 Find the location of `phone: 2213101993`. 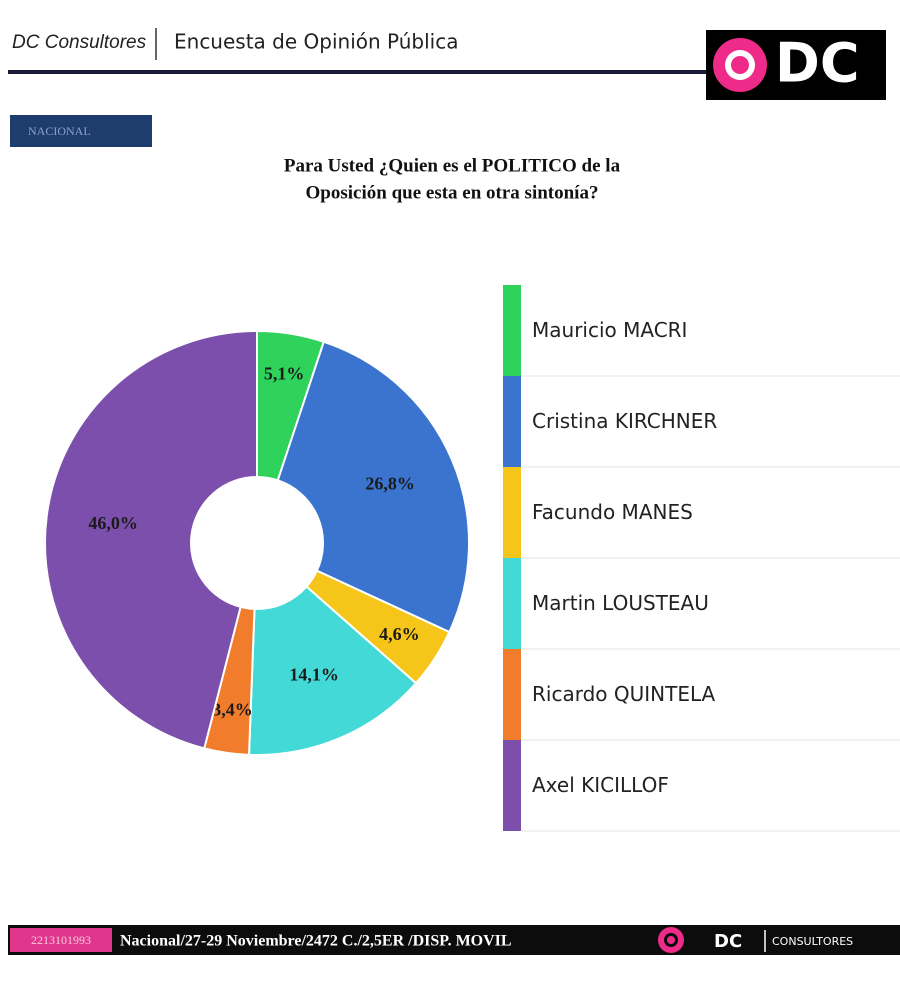

phone: 2213101993 is located at coordinates (61, 940).